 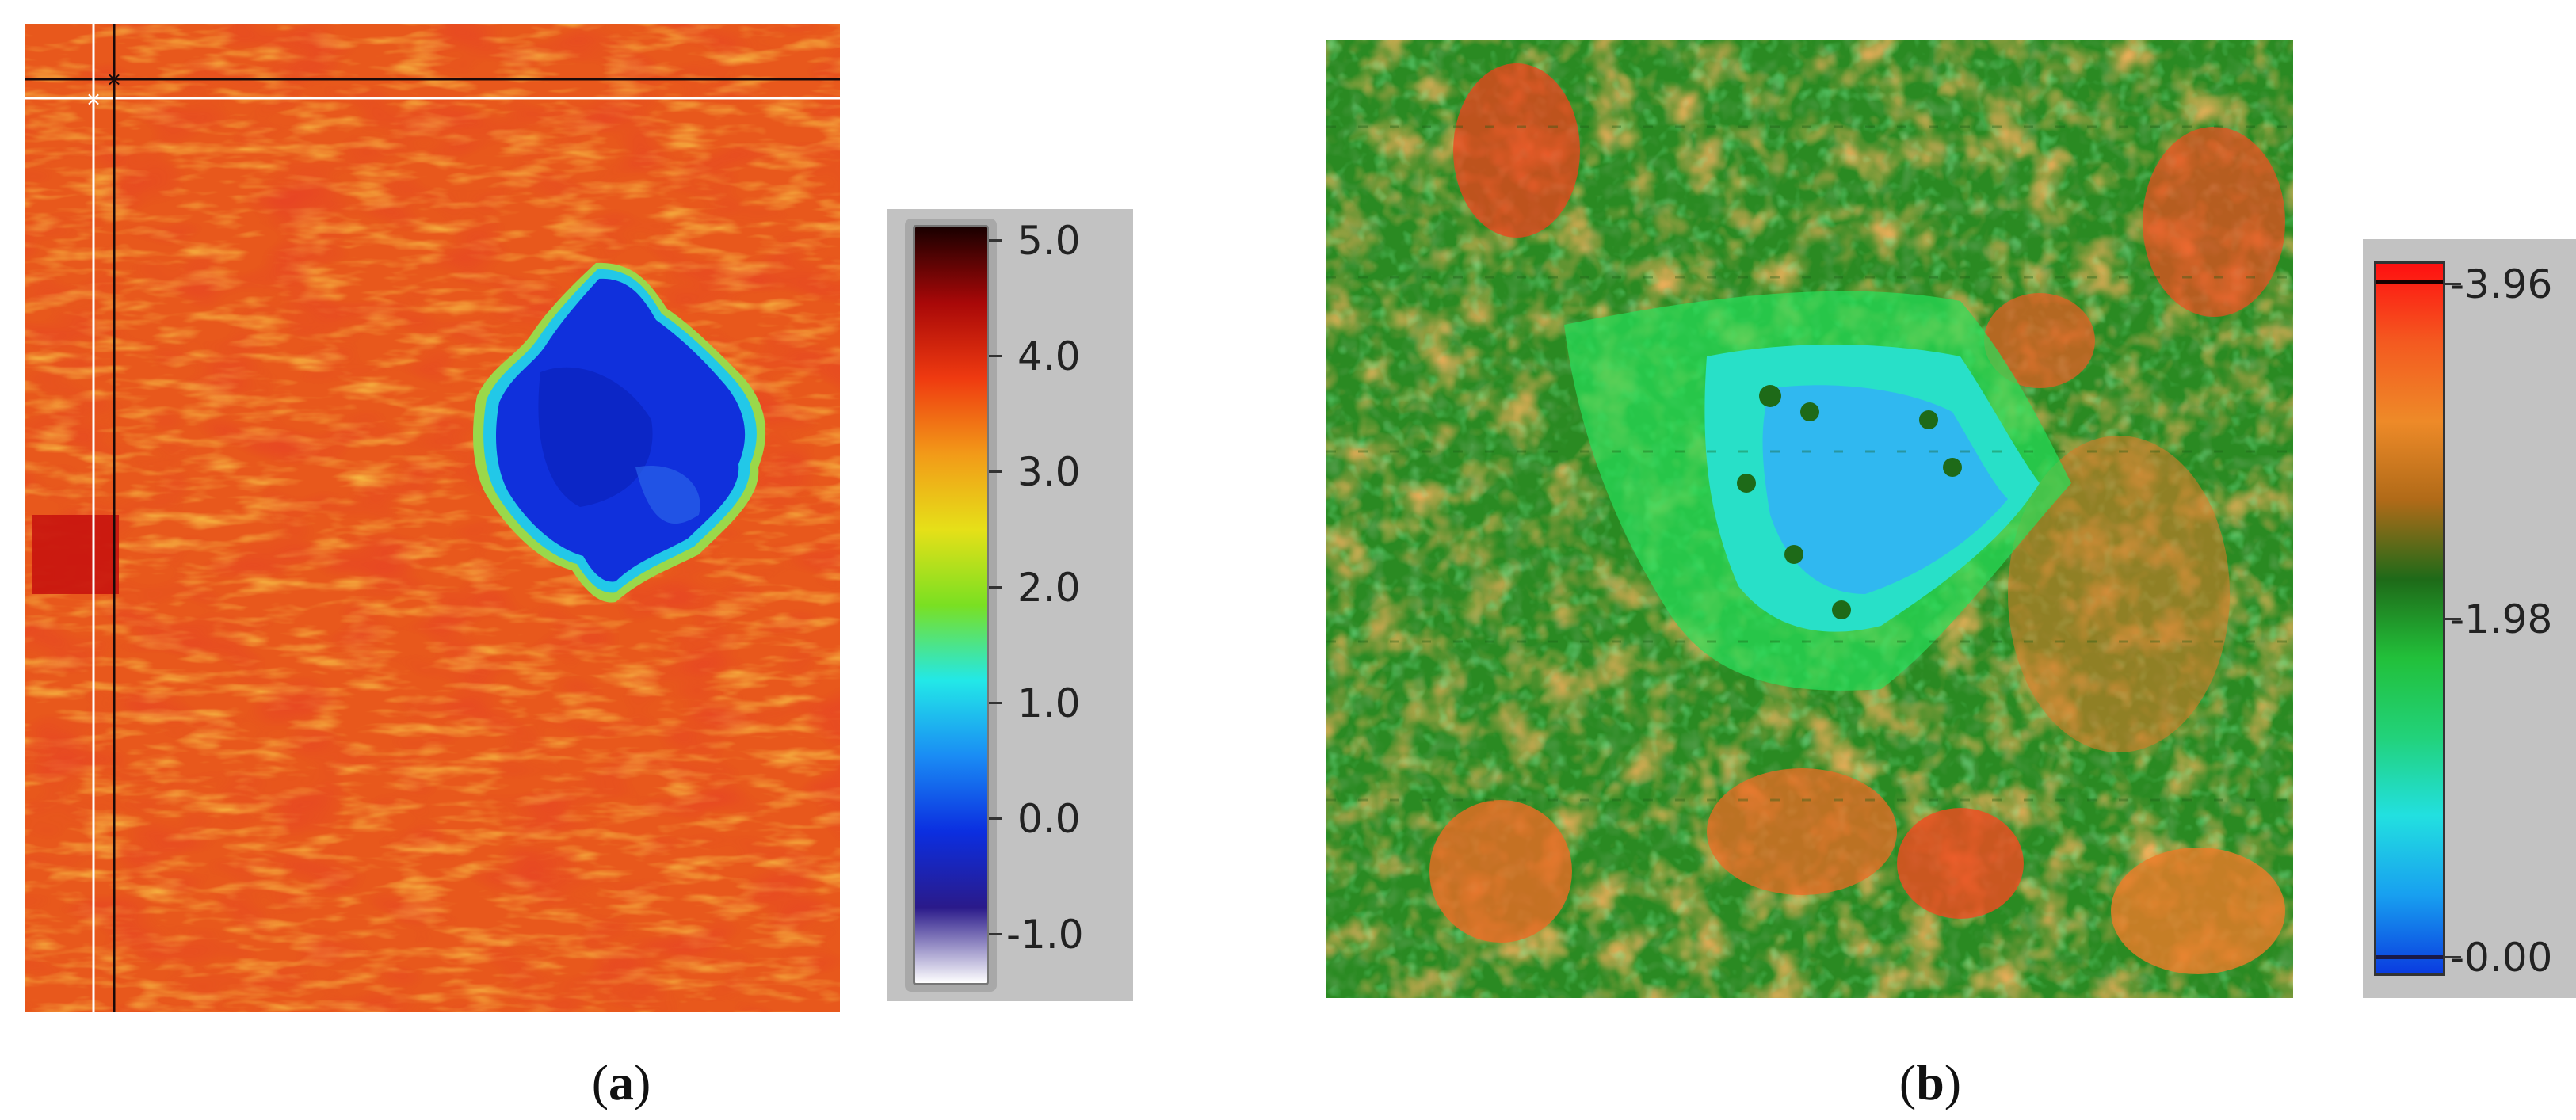 What do you see at coordinates (1045, 935) in the screenshot?
I see `colorbar-a-tick: -1.0` at bounding box center [1045, 935].